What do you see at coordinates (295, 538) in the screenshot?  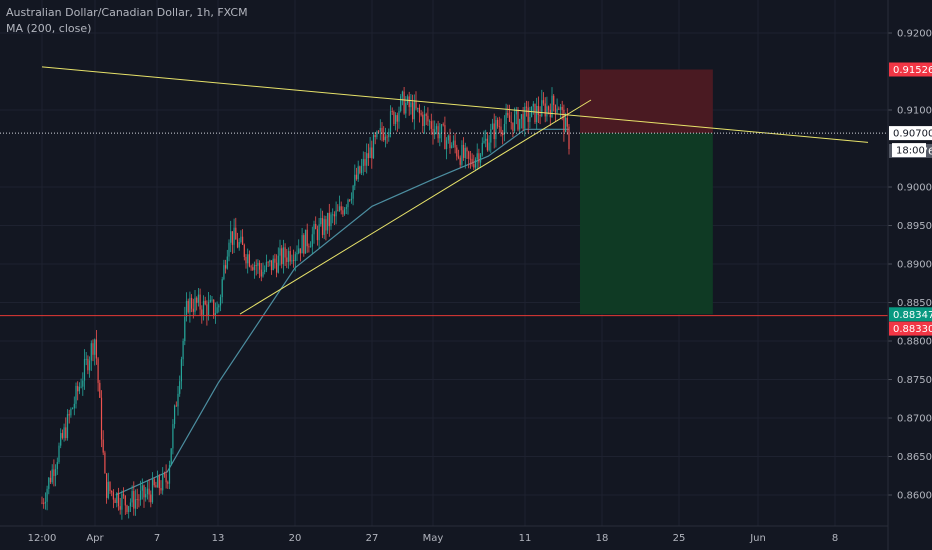 I see `x-tick-label: 20` at bounding box center [295, 538].